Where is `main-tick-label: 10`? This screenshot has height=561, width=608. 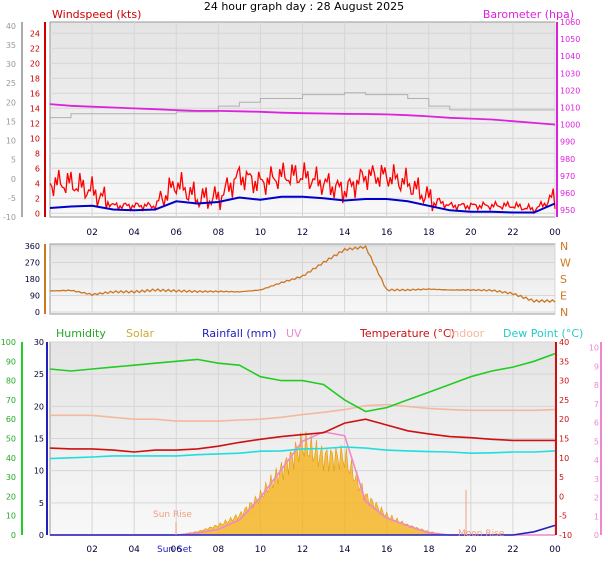
main-tick-label: 10 is located at coordinates (39, 471).